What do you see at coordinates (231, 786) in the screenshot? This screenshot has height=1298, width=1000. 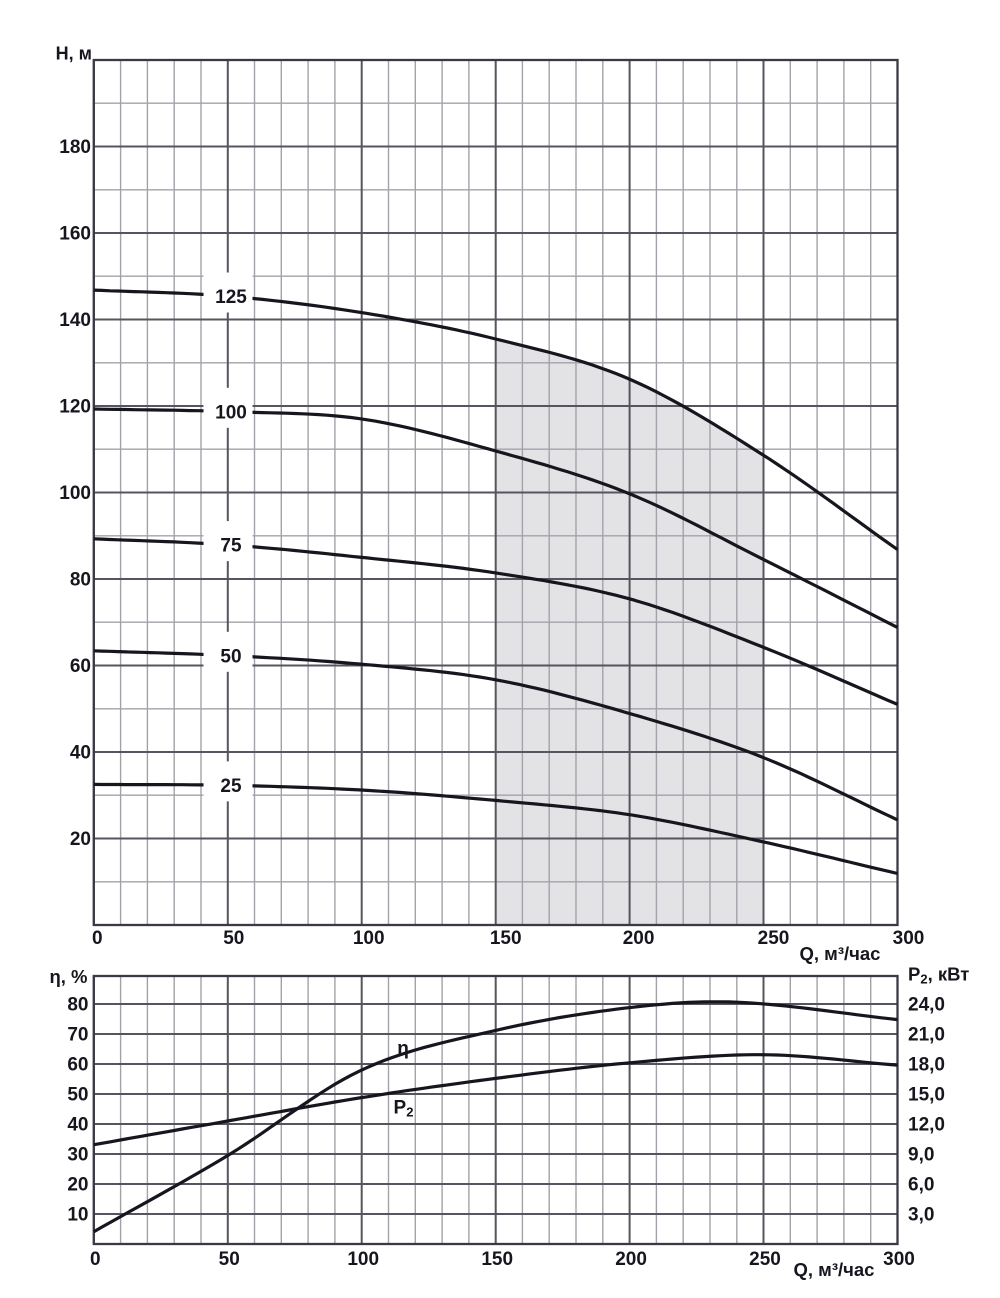 I see `svg-text: 25` at bounding box center [231, 786].